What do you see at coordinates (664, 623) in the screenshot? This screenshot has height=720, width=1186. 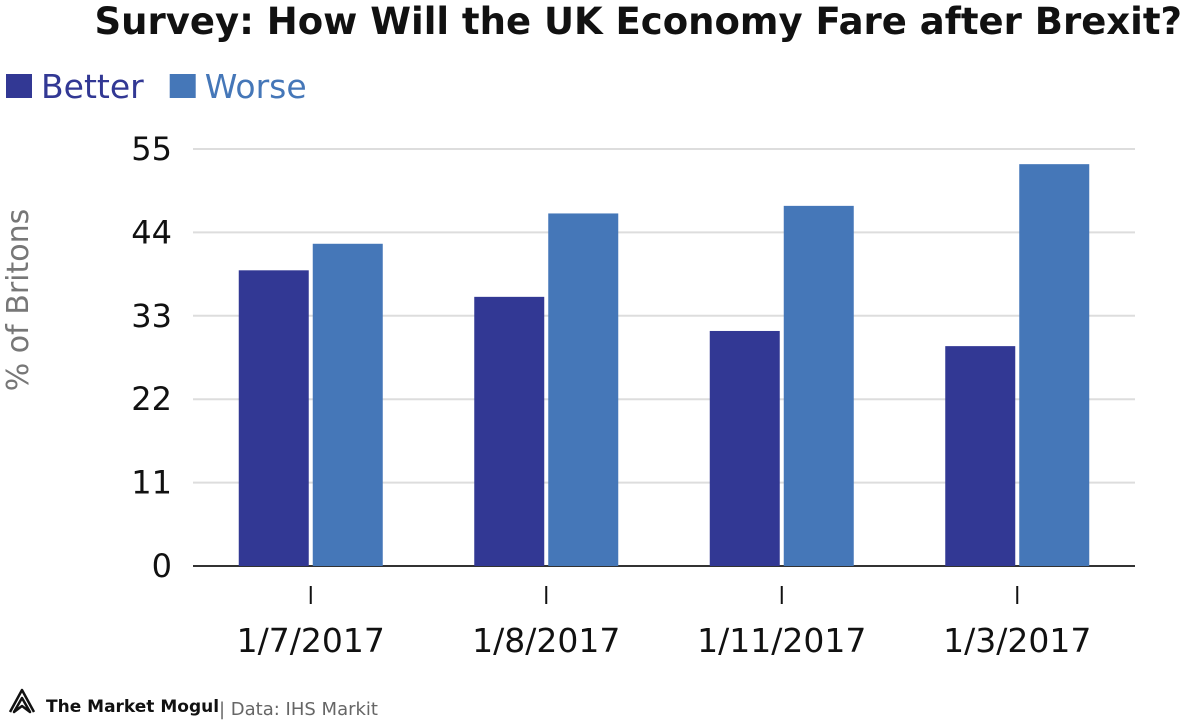 I see `x-axis: 1/7/2017 1/8/2017 1/11/2017 1/3/2017` at bounding box center [664, 623].